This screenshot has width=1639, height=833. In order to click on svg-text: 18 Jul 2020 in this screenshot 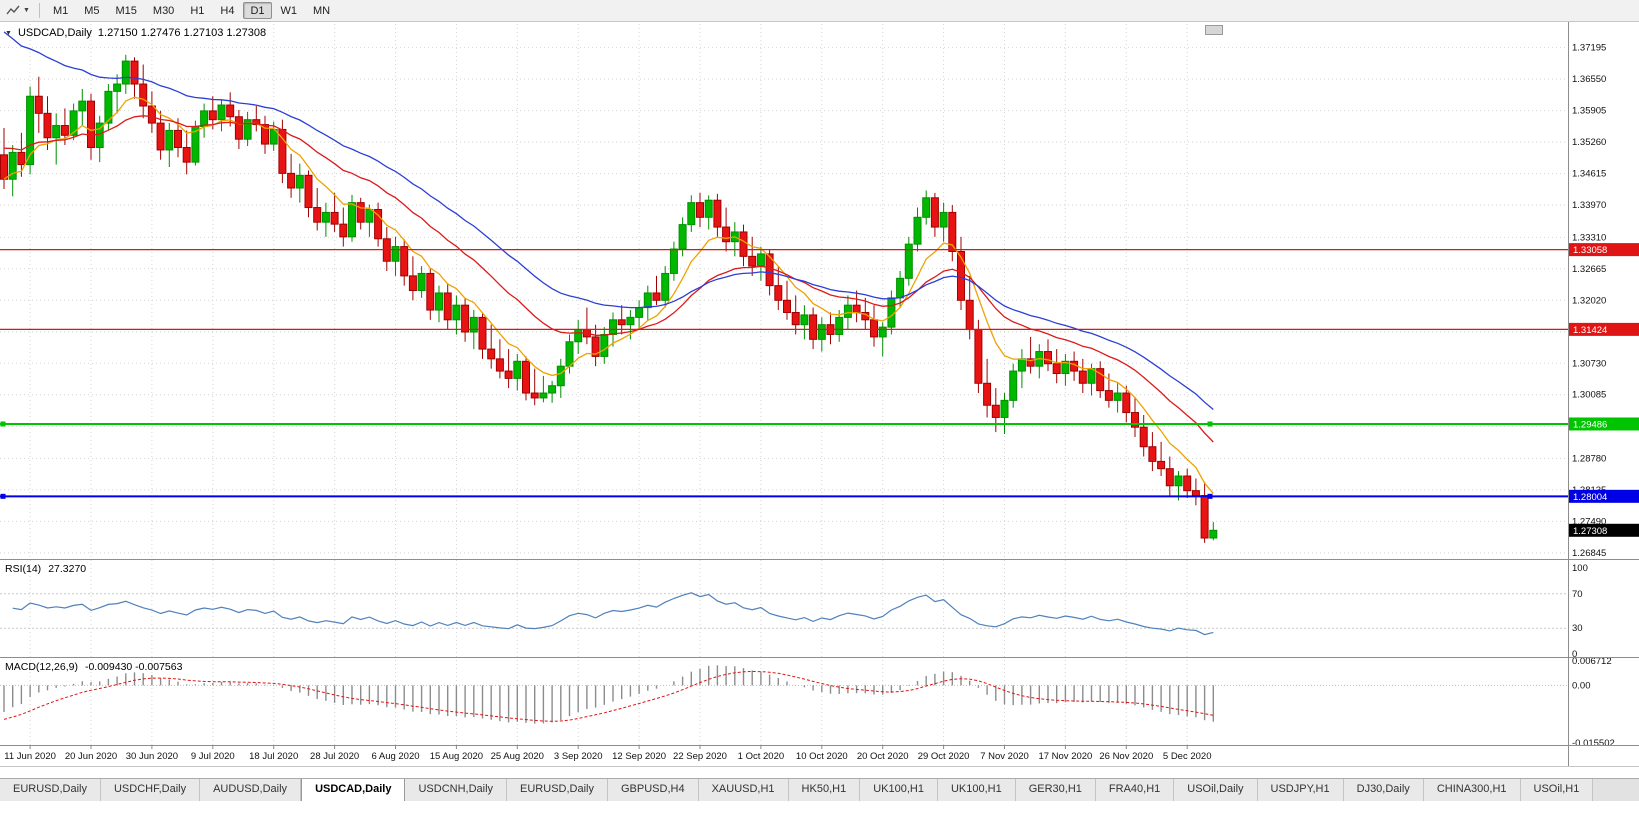, I will do `click(273, 756)`.